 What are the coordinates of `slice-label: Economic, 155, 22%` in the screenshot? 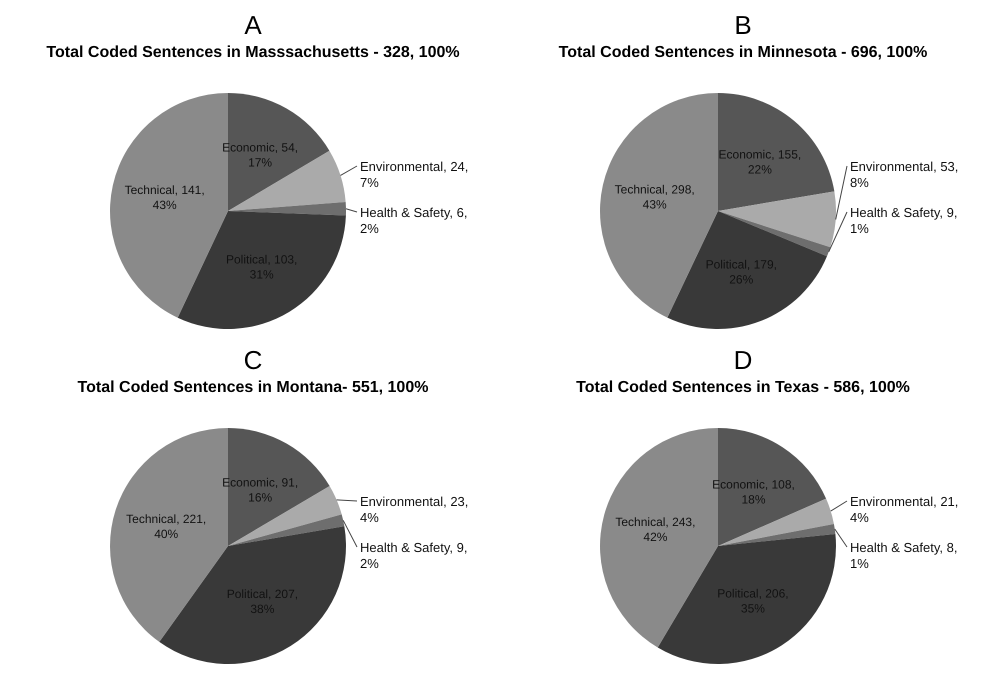 It's located at (760, 161).